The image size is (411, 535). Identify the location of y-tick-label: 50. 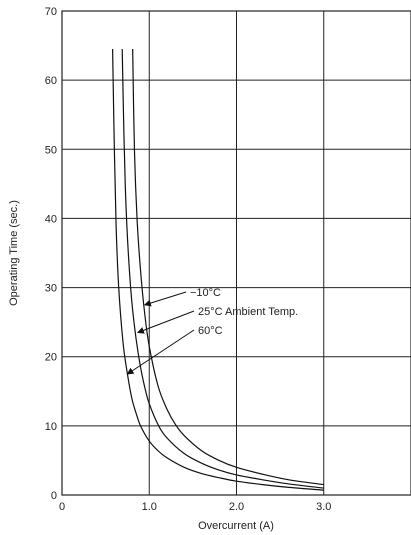
(51, 150).